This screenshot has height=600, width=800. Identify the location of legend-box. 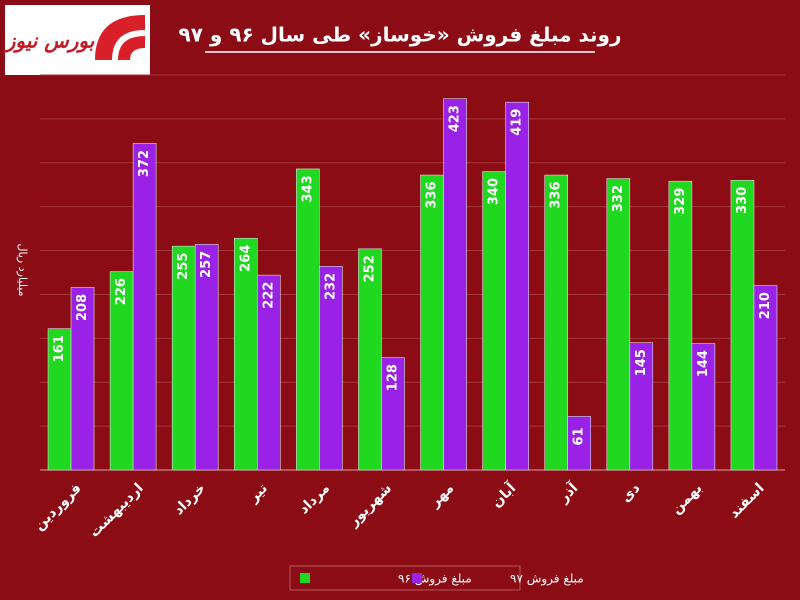
(405, 578).